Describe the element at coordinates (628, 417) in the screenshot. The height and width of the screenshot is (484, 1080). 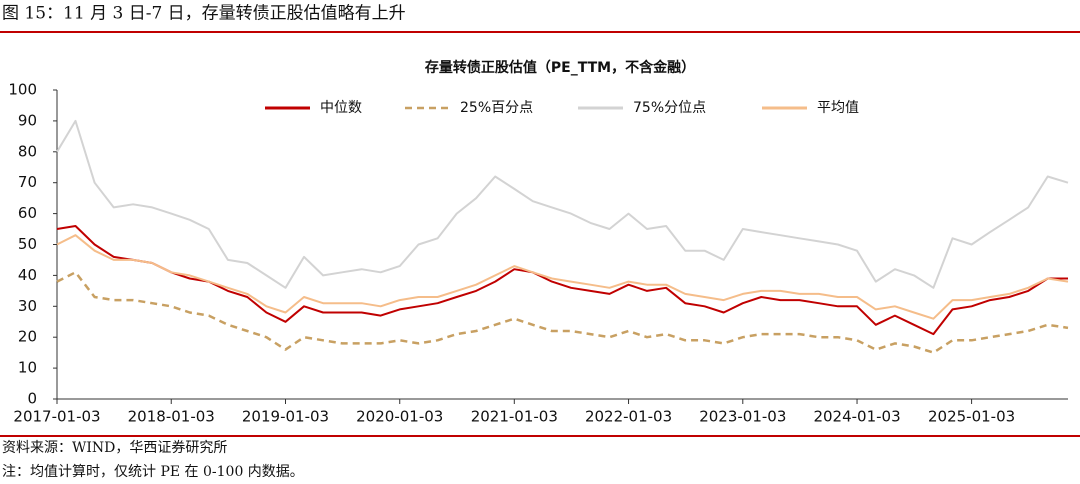
I see `x-tick-label: 2022-01-03` at that location.